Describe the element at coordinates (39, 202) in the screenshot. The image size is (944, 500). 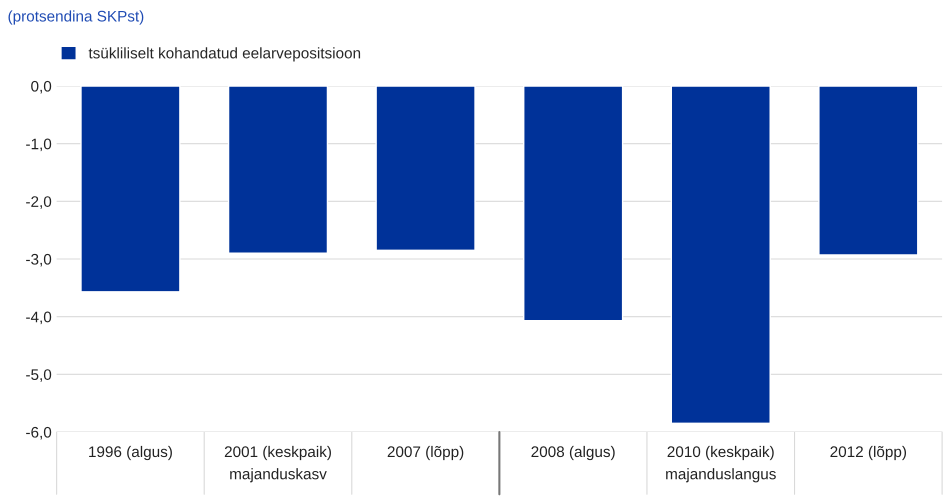
I see `y-tick-label: -2,0` at that location.